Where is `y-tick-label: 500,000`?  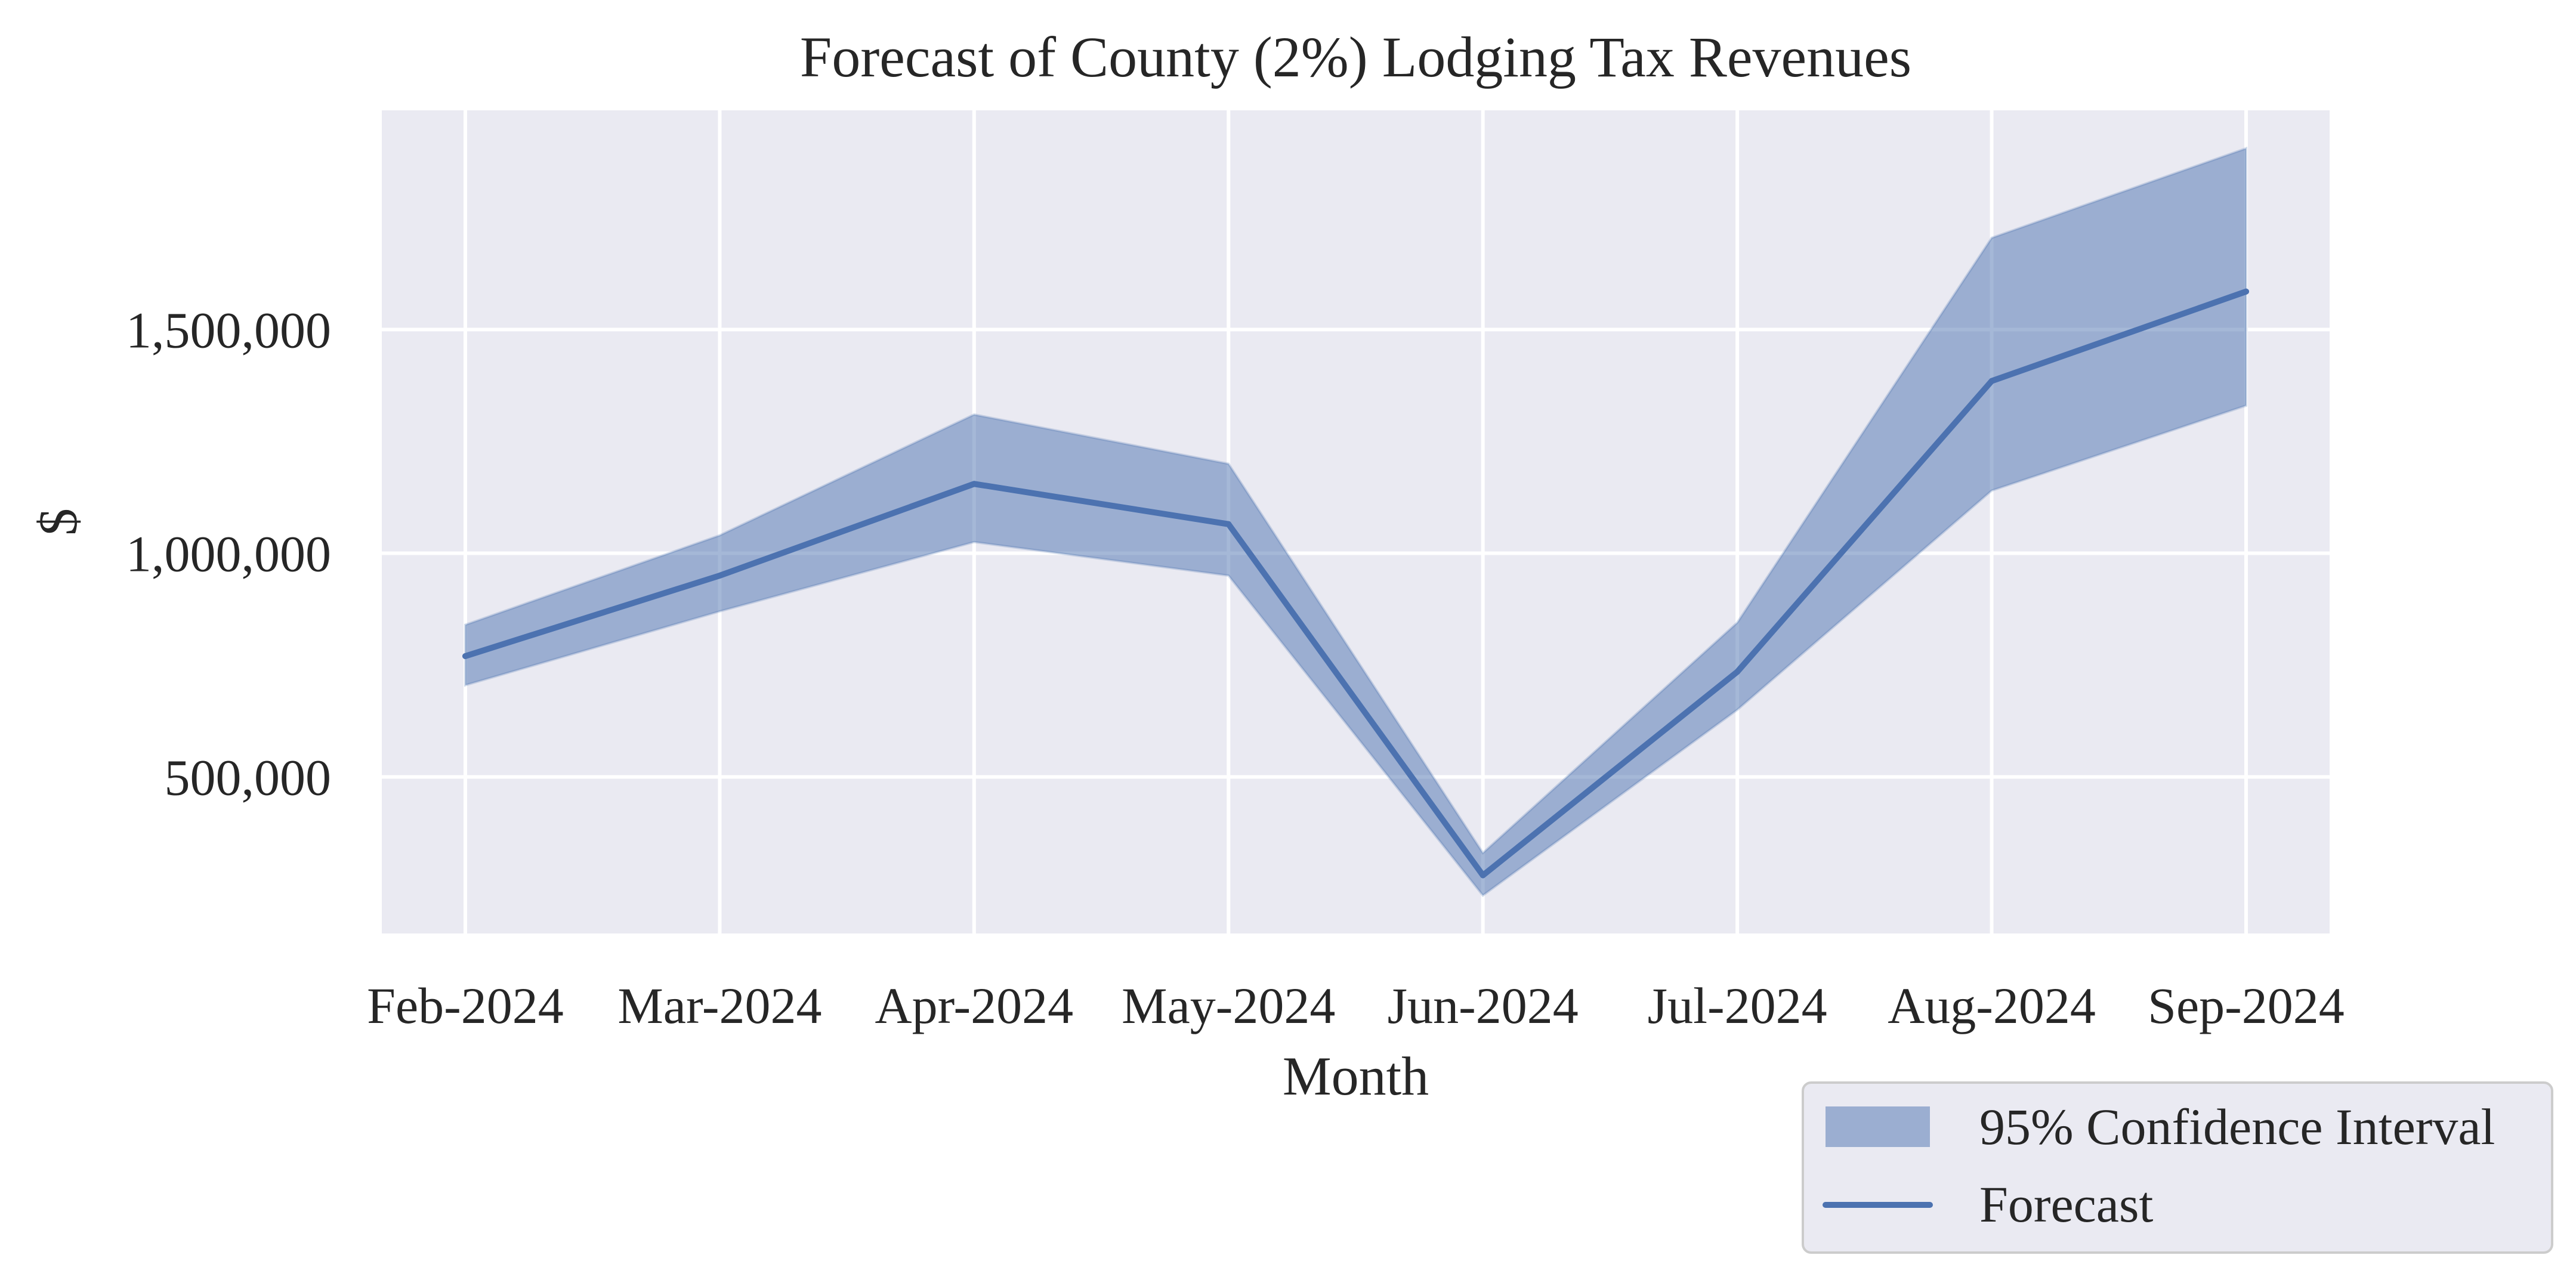
y-tick-label: 500,000 is located at coordinates (248, 777).